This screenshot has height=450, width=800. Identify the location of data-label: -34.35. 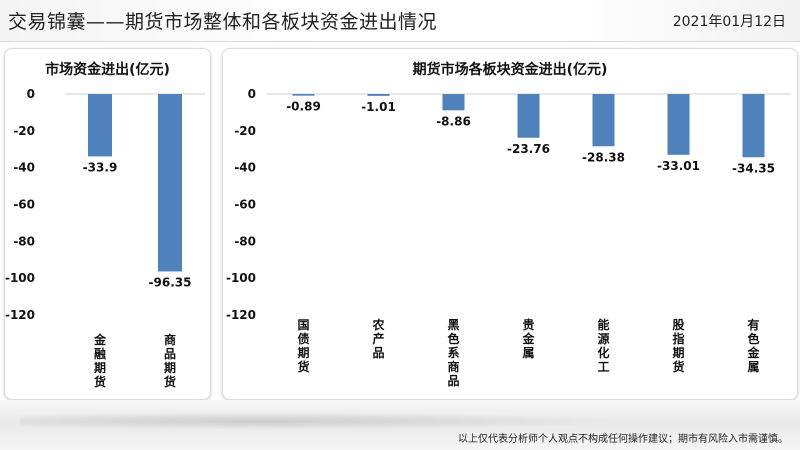
(753, 168).